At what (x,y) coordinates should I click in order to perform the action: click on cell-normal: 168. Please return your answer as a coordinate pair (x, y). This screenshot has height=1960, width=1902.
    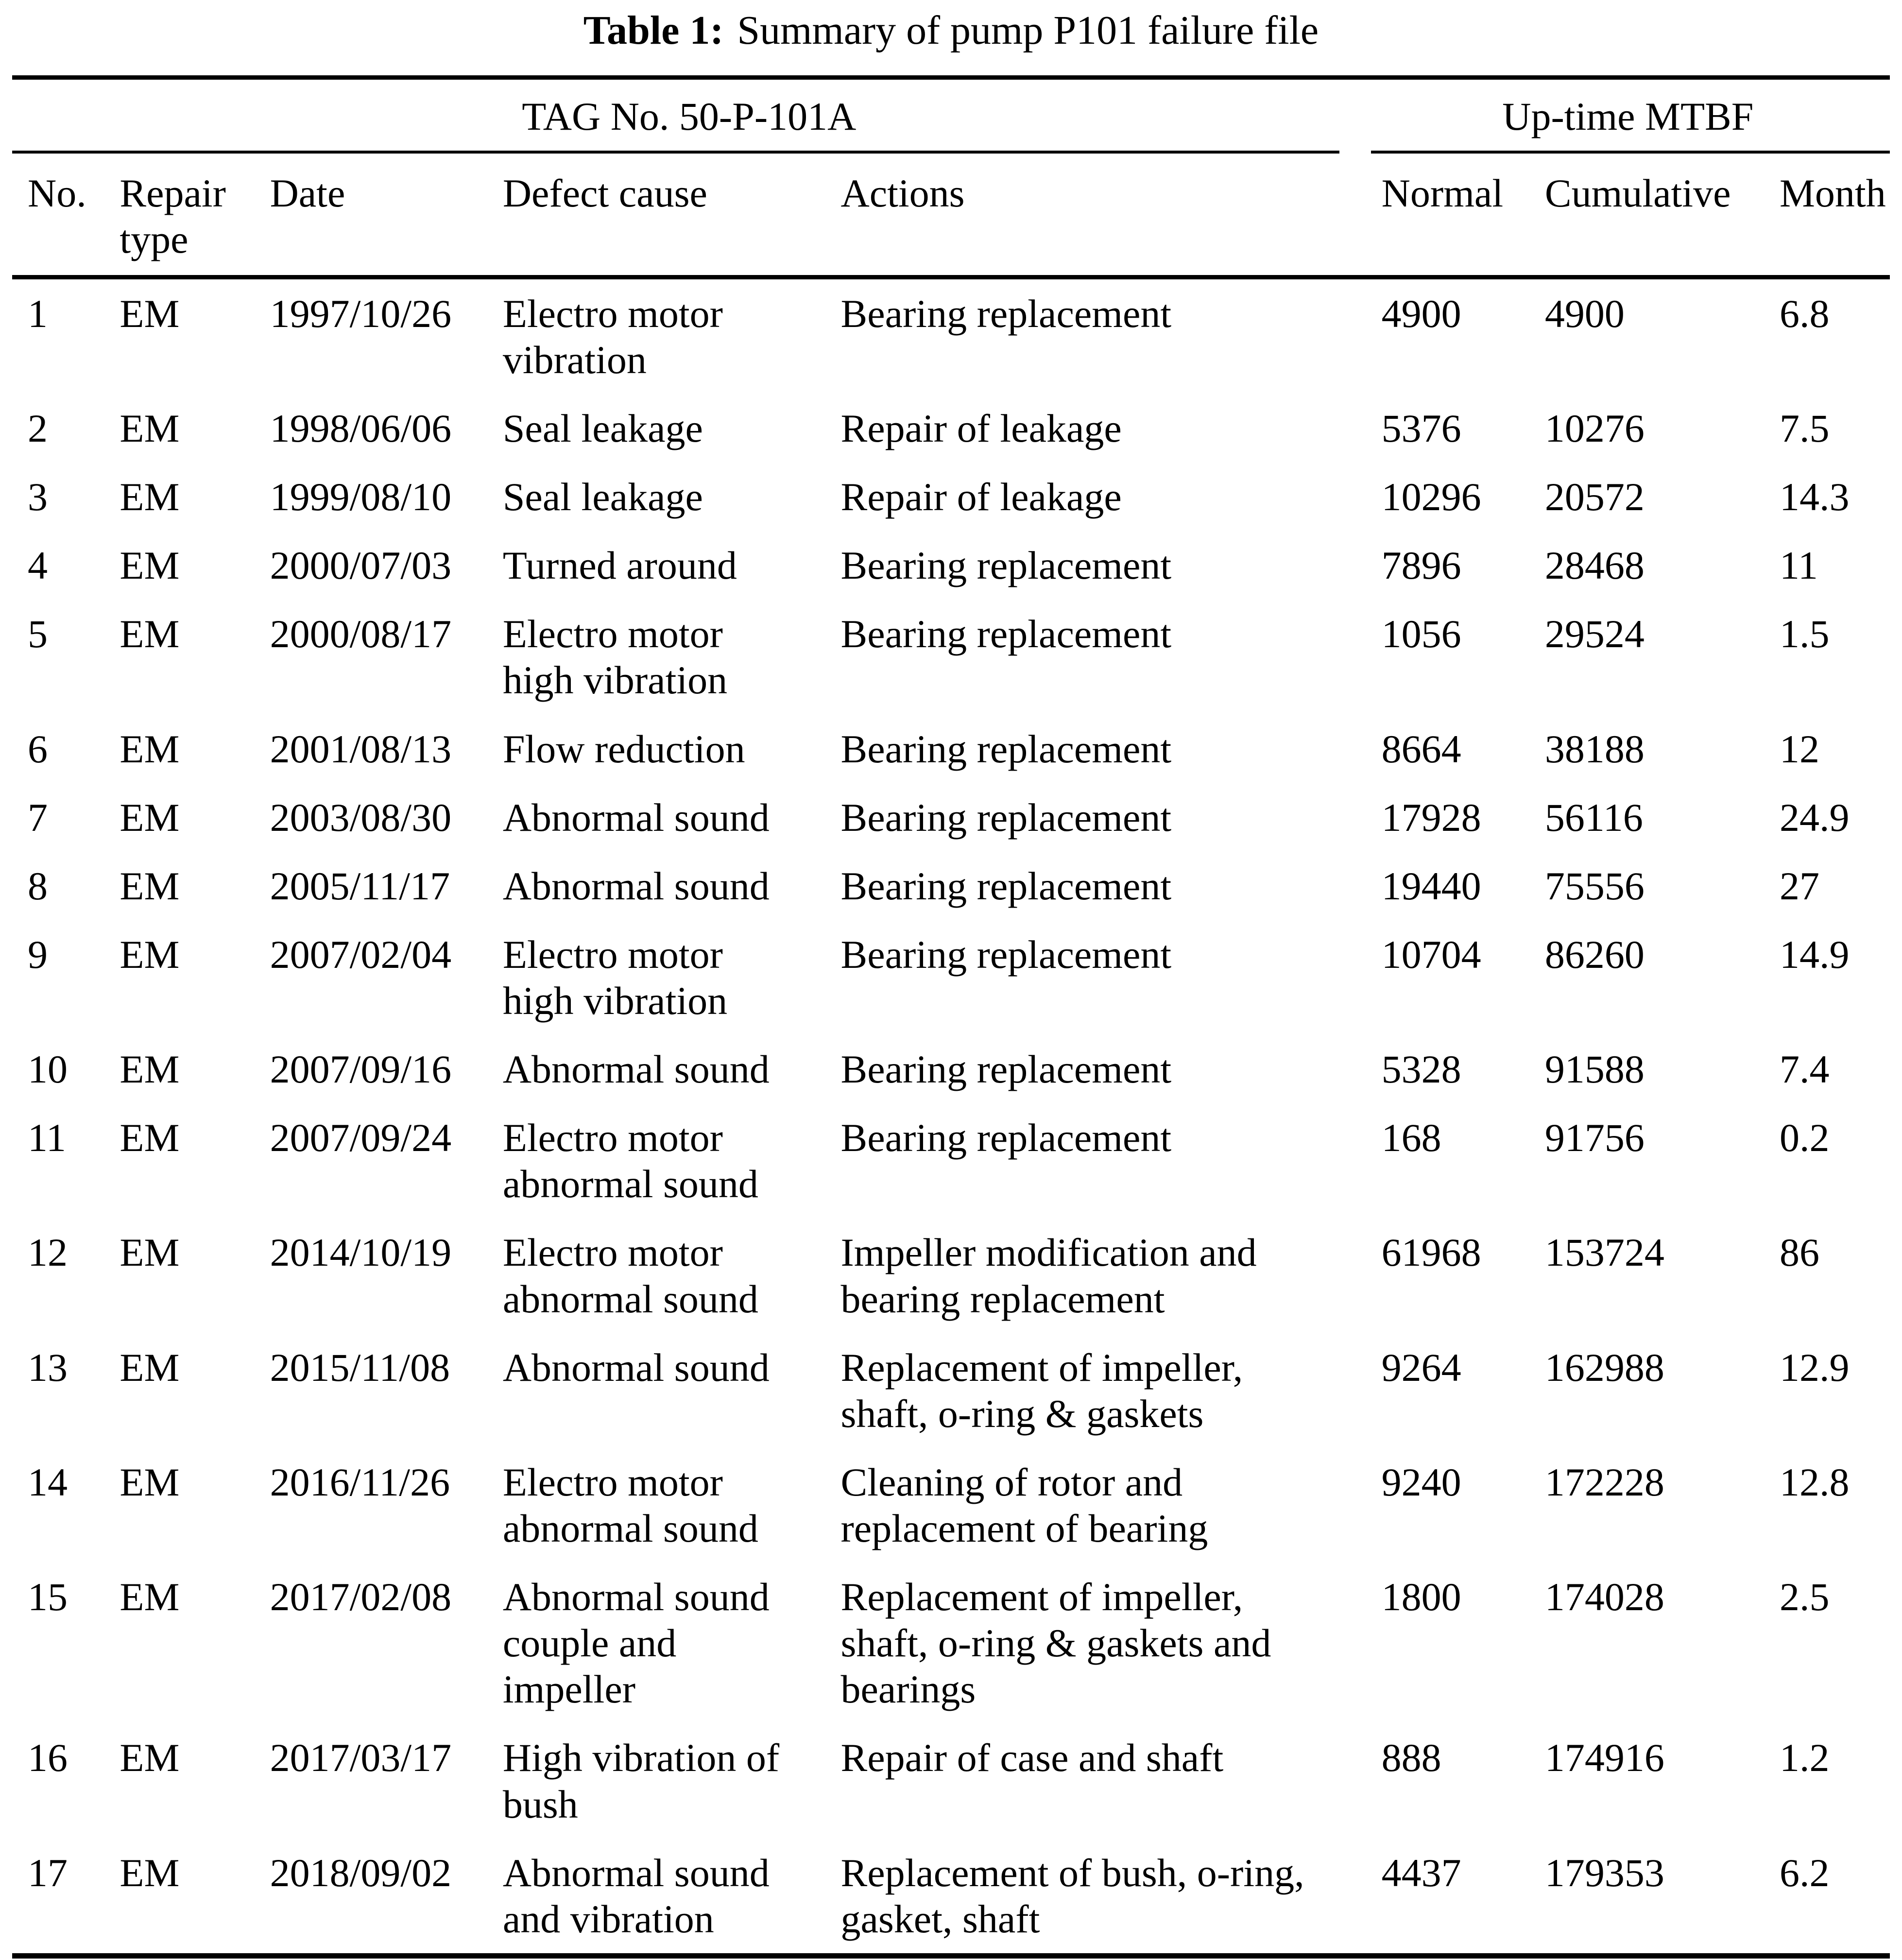
    Looking at the image, I should click on (1411, 1138).